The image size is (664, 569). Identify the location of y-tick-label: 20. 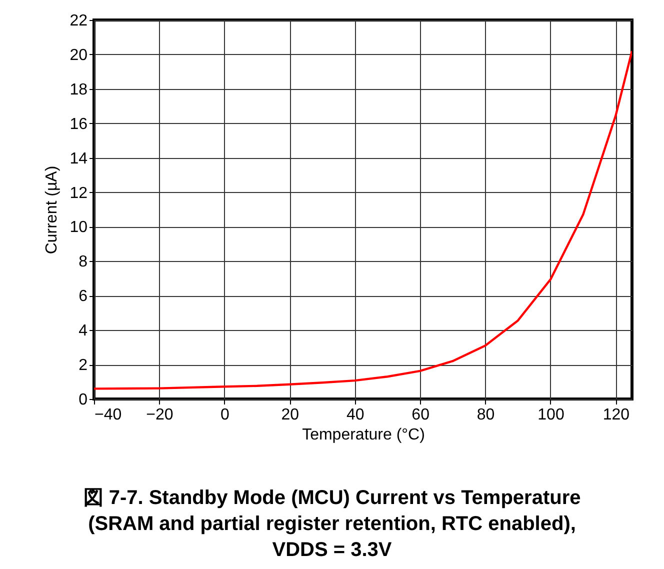
(79, 55).